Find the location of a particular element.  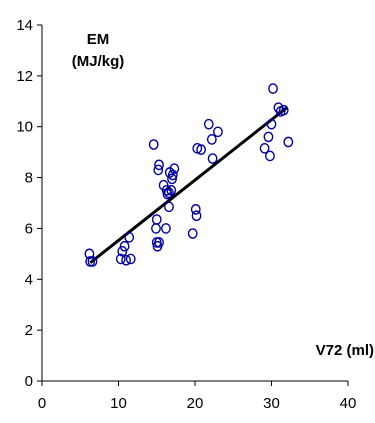

x-tick-label: 10 is located at coordinates (118, 403).